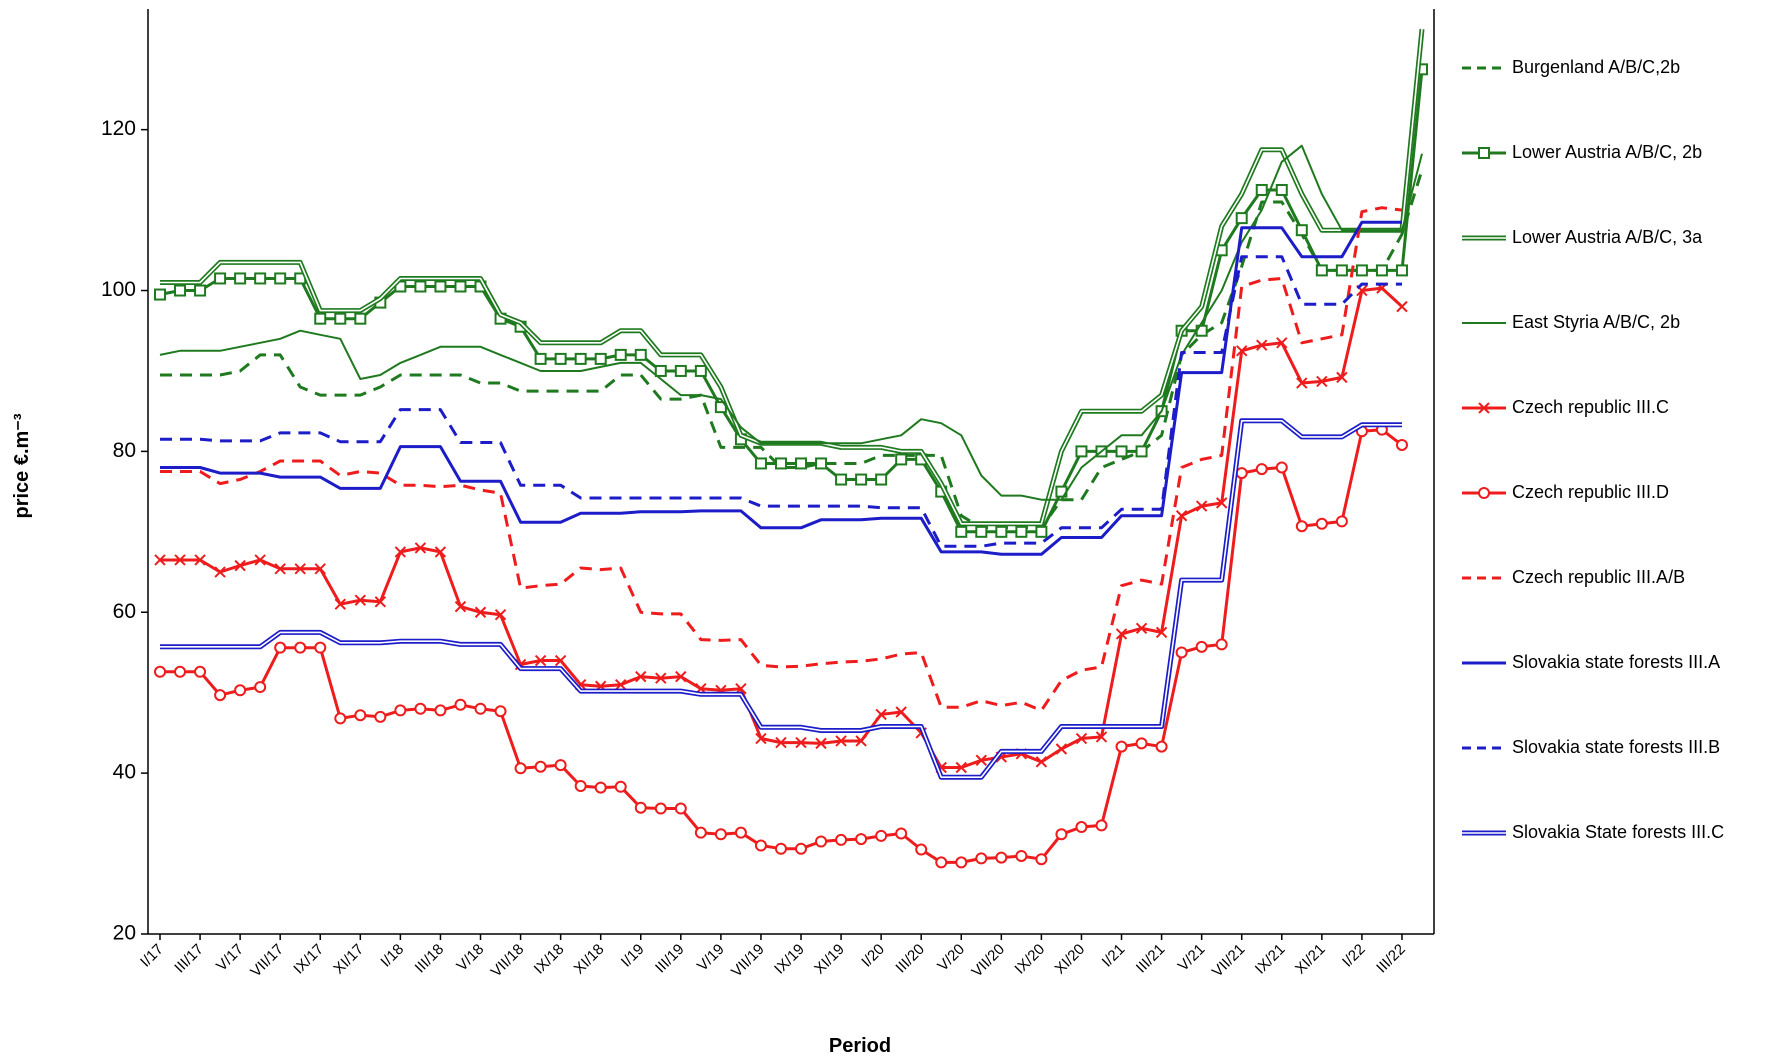  Describe the element at coordinates (1596, 322) in the screenshot. I see `legend-label: East Styria A/B/C, 2b` at that location.